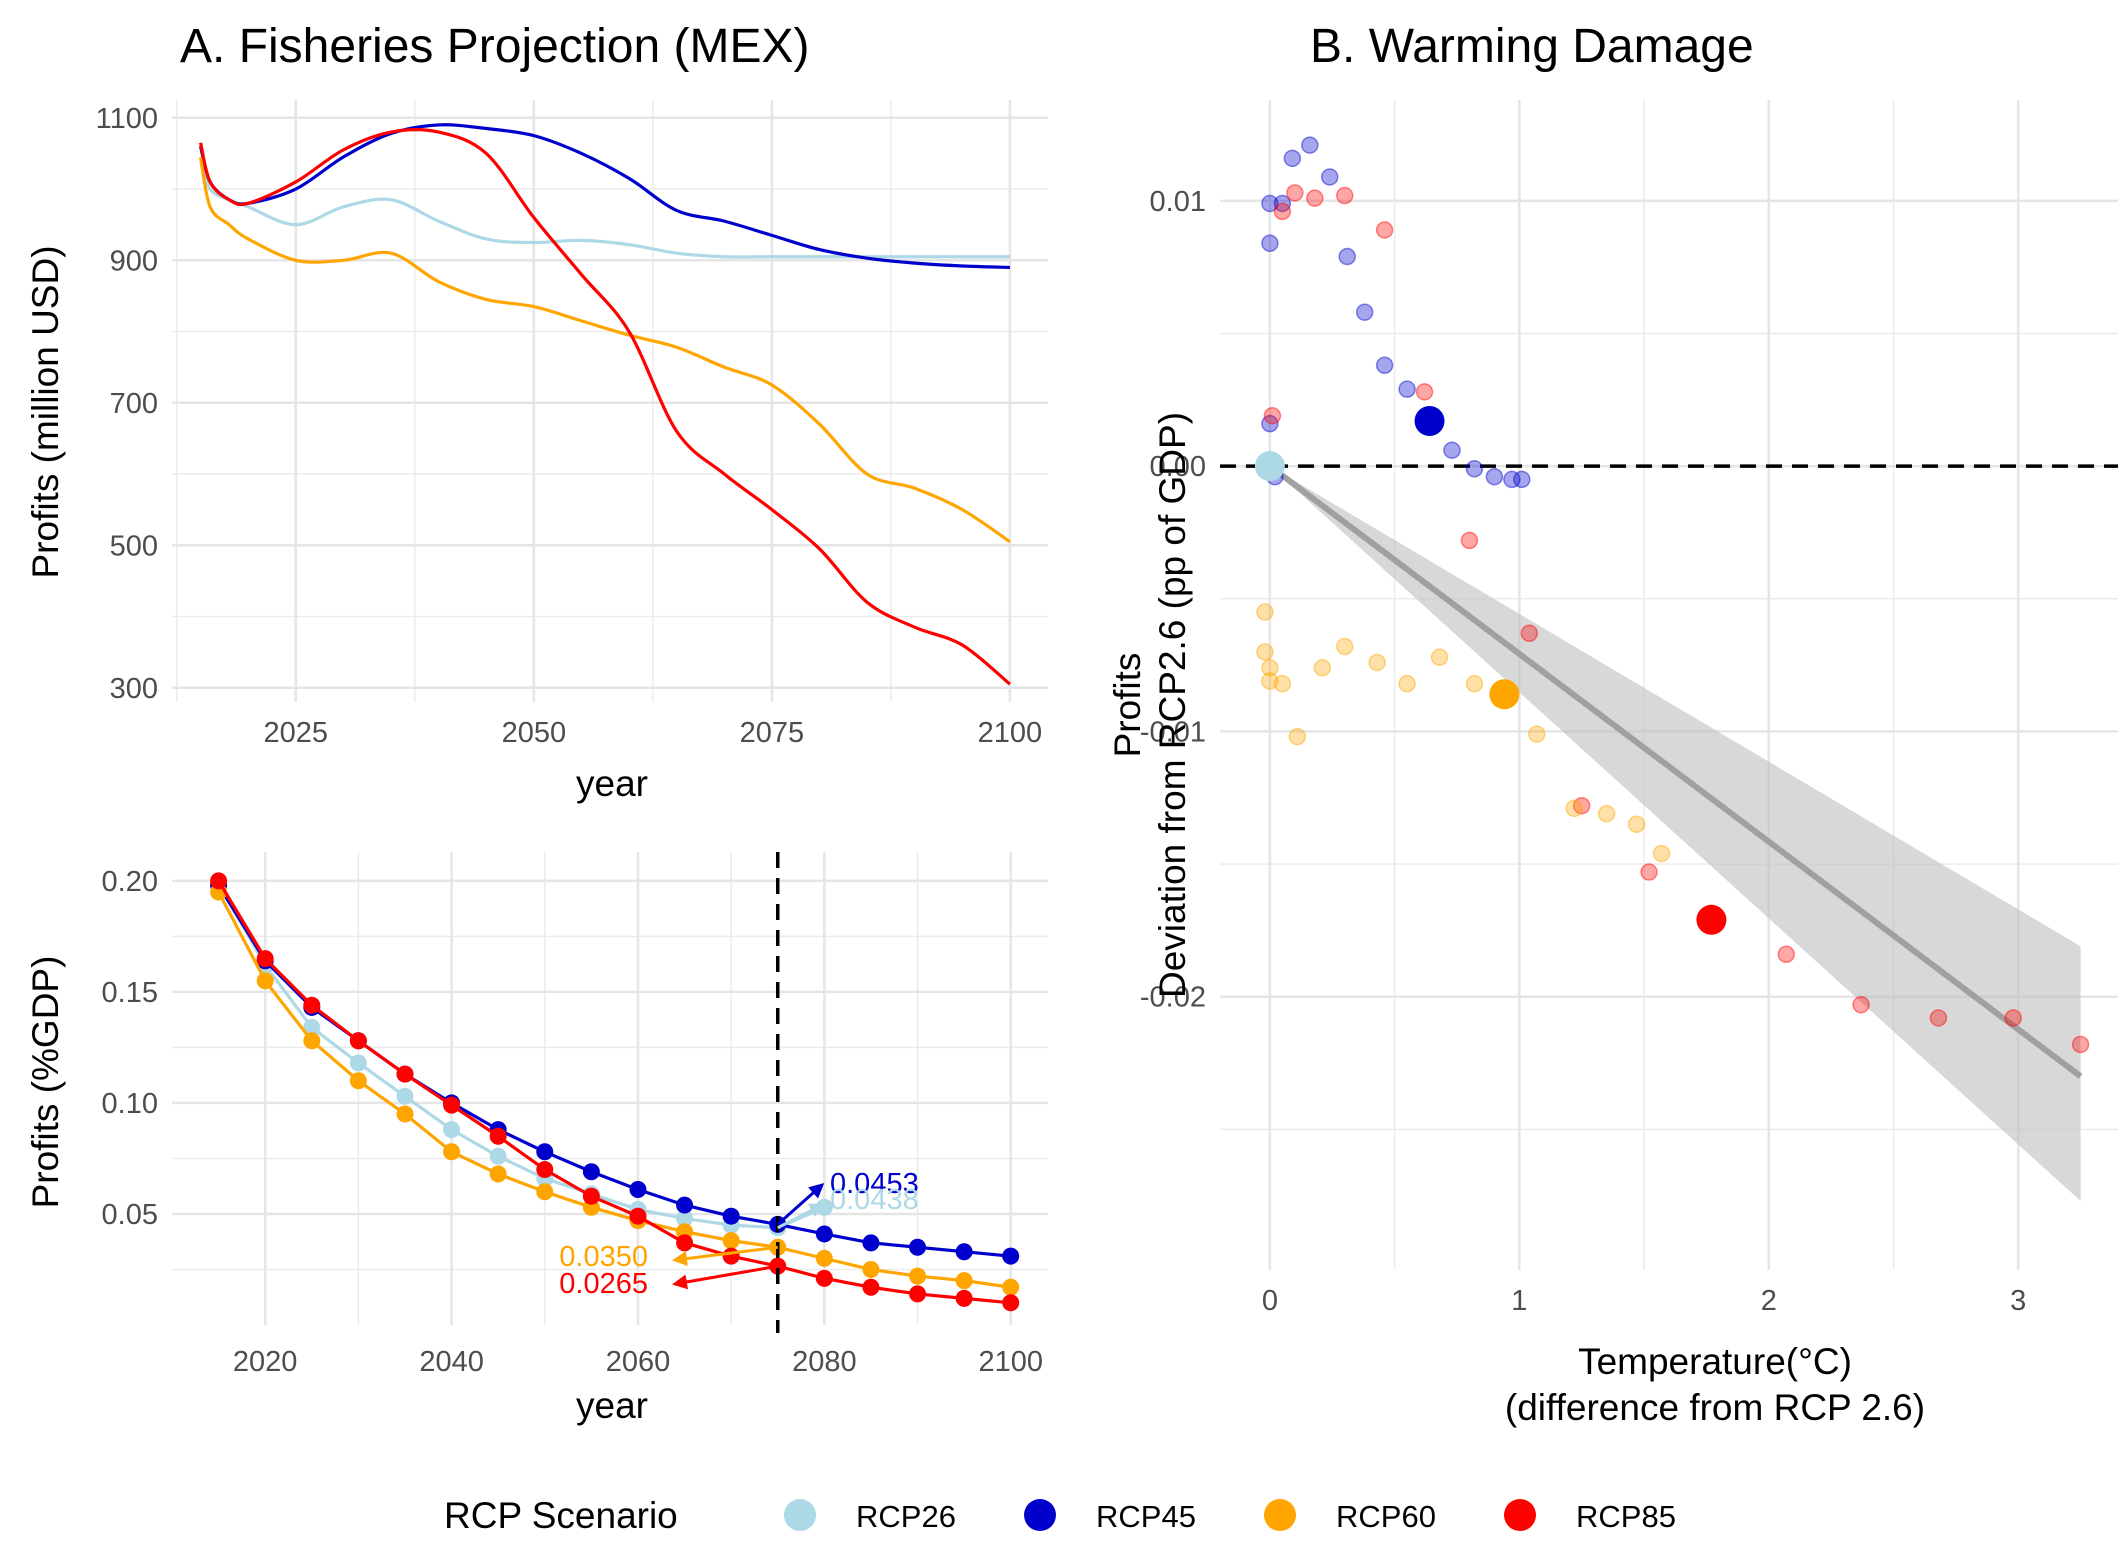  I want to click on panel-a-gdp-line-rcp85, so click(614, 1092).